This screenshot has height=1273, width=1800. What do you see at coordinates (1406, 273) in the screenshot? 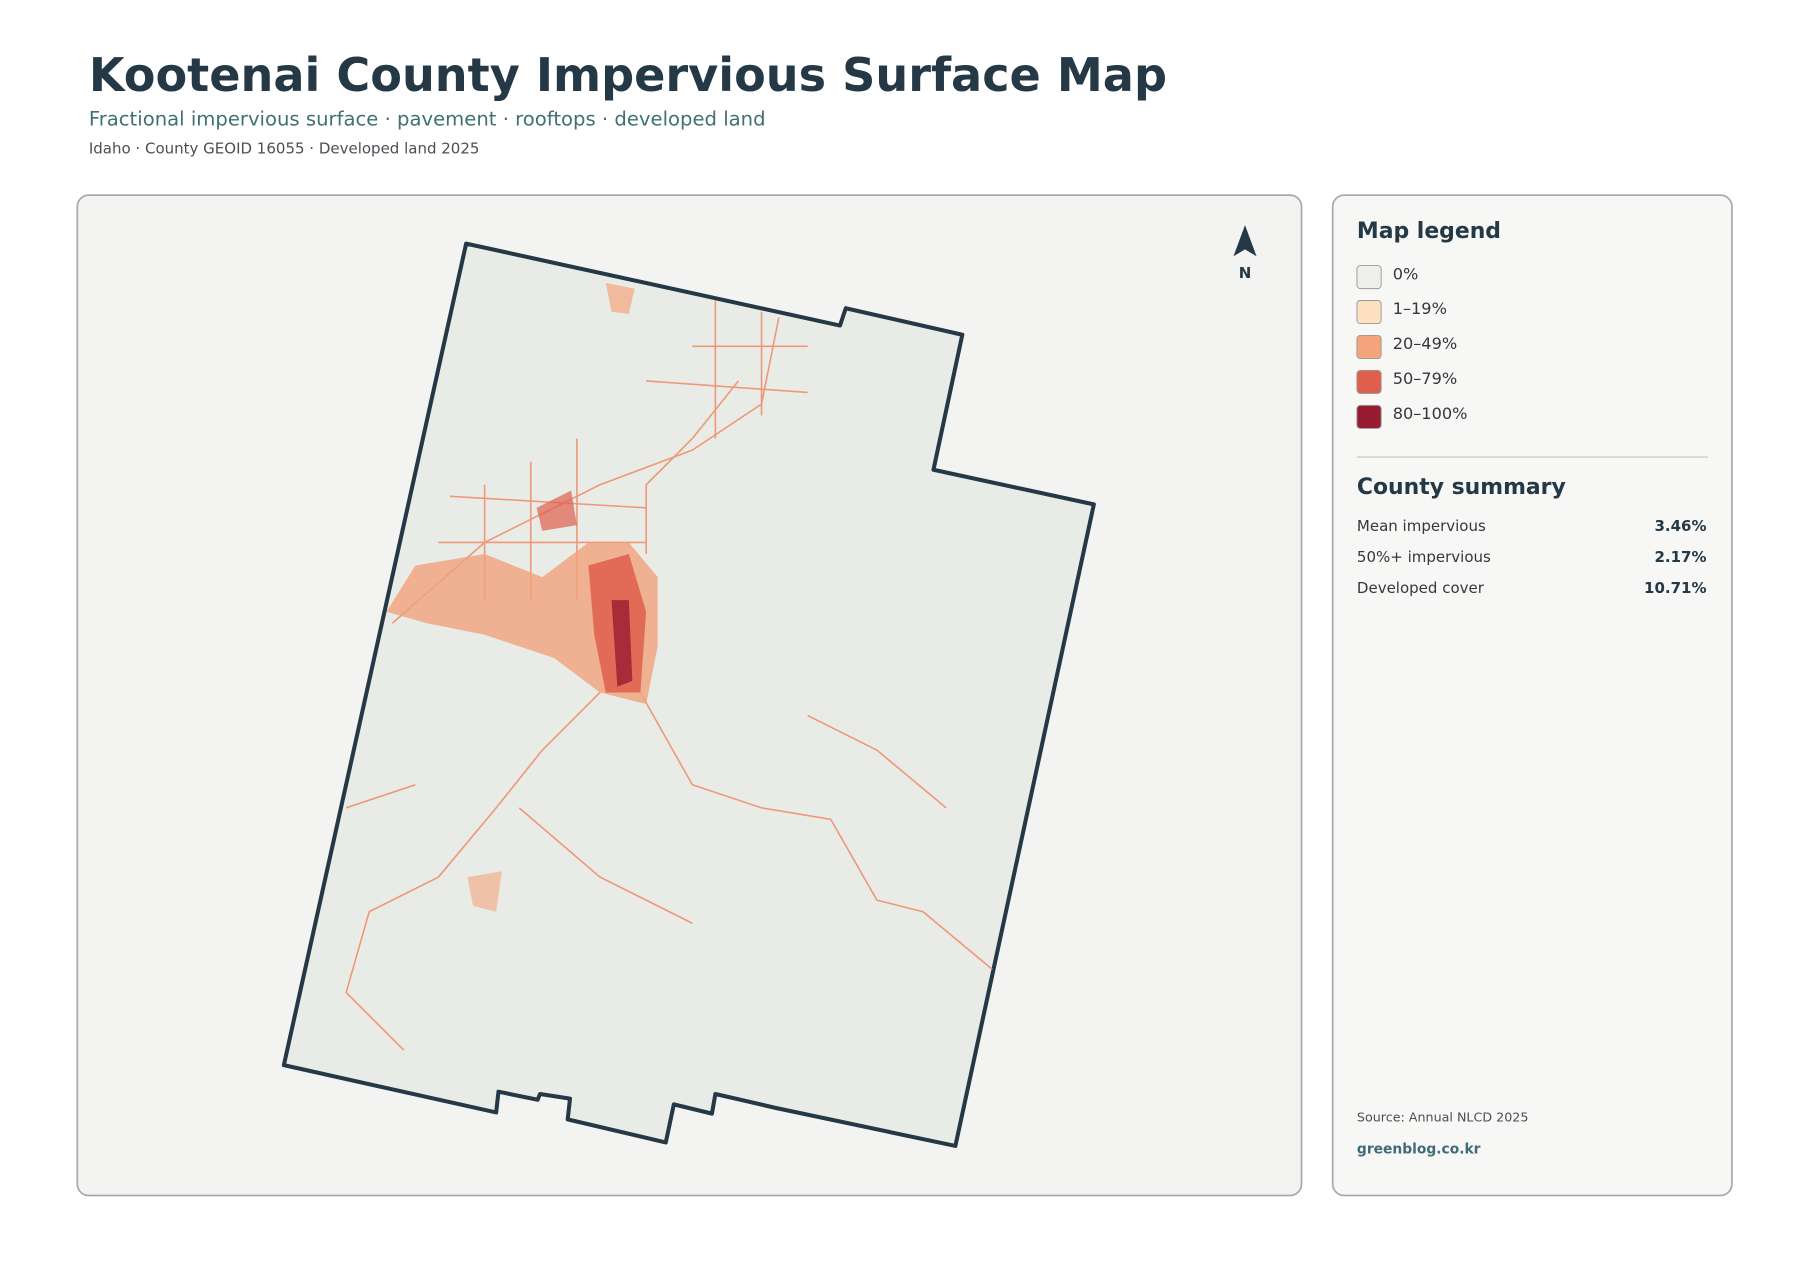
I see `legend-label: 0%` at bounding box center [1406, 273].